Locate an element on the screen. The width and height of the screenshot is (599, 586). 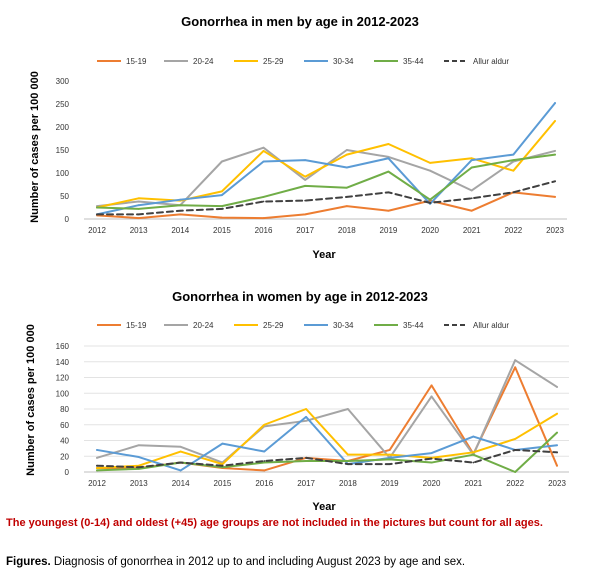
x-tick-label: 2015 is located at coordinates (222, 230).